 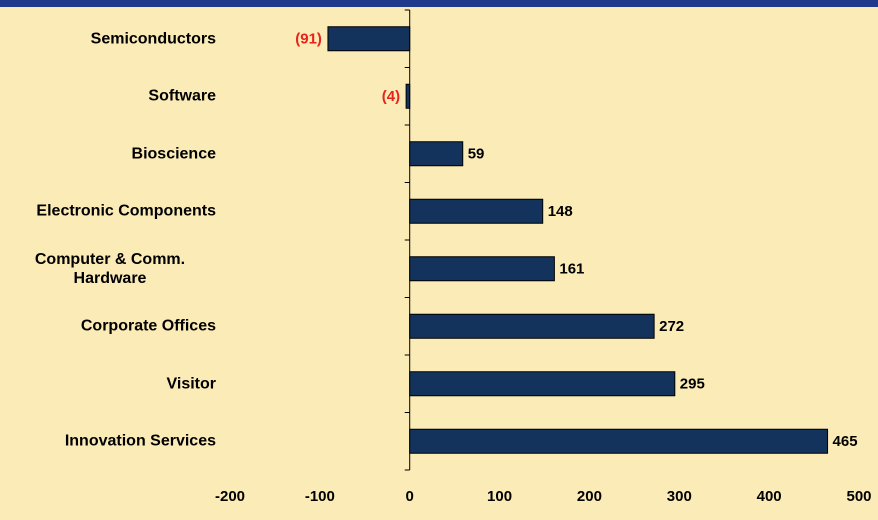 I want to click on category-label: Semiconductors, so click(x=153, y=39).